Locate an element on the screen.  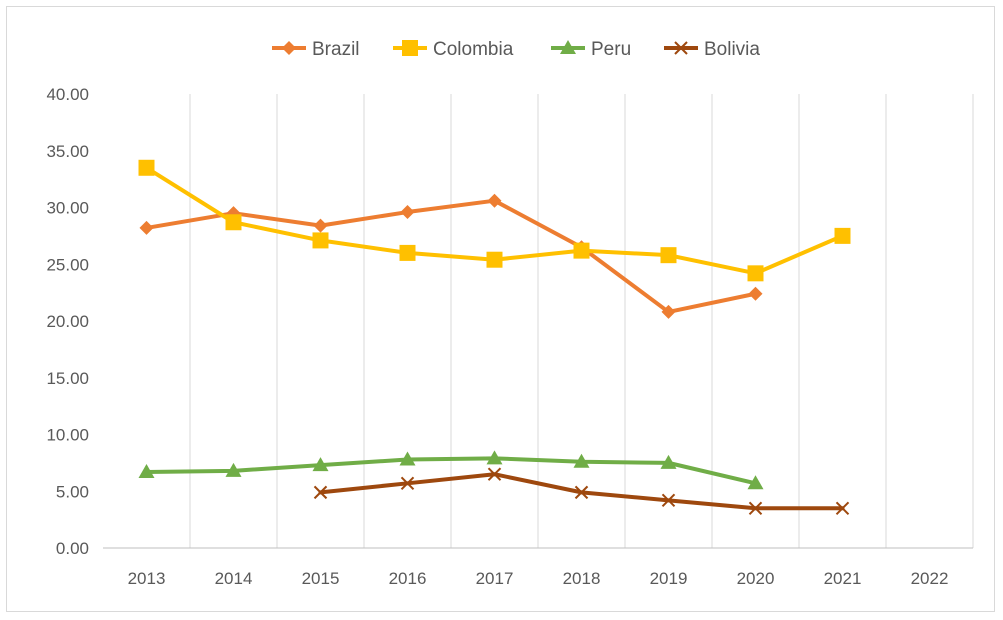
legend-item-brazil: Brazil is located at coordinates (316, 49).